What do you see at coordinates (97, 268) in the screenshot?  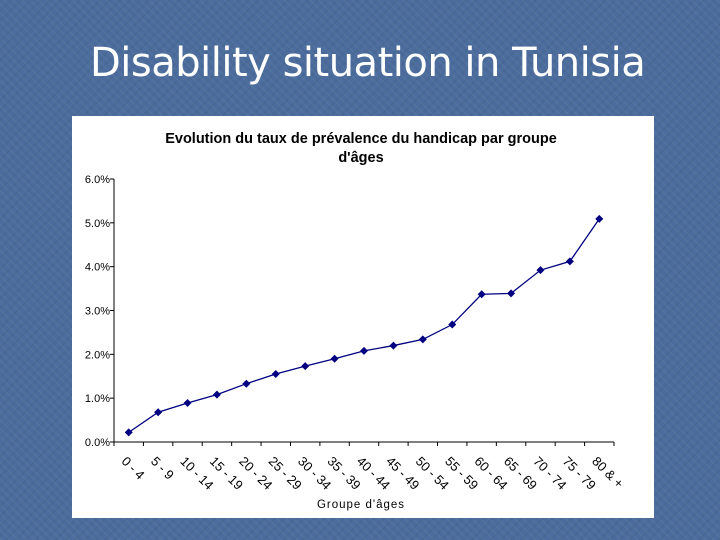 I see `y-tick-label: 4.0%` at bounding box center [97, 268].